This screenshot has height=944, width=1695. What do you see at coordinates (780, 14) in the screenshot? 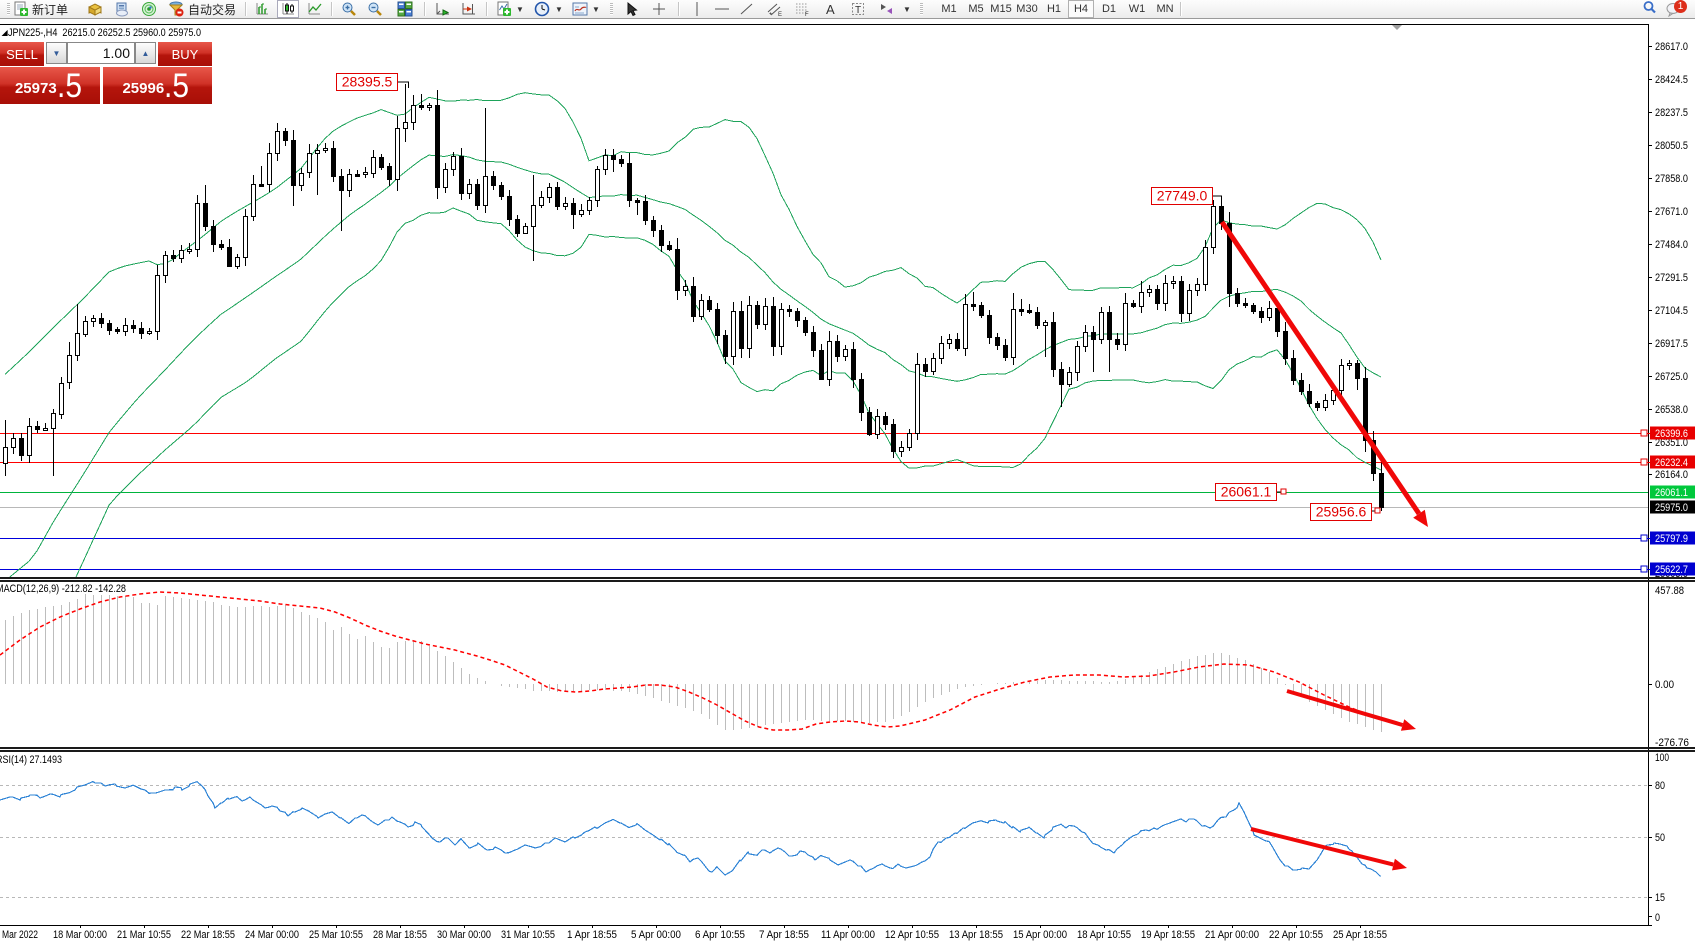
I see `svg-text: E` at bounding box center [780, 14].